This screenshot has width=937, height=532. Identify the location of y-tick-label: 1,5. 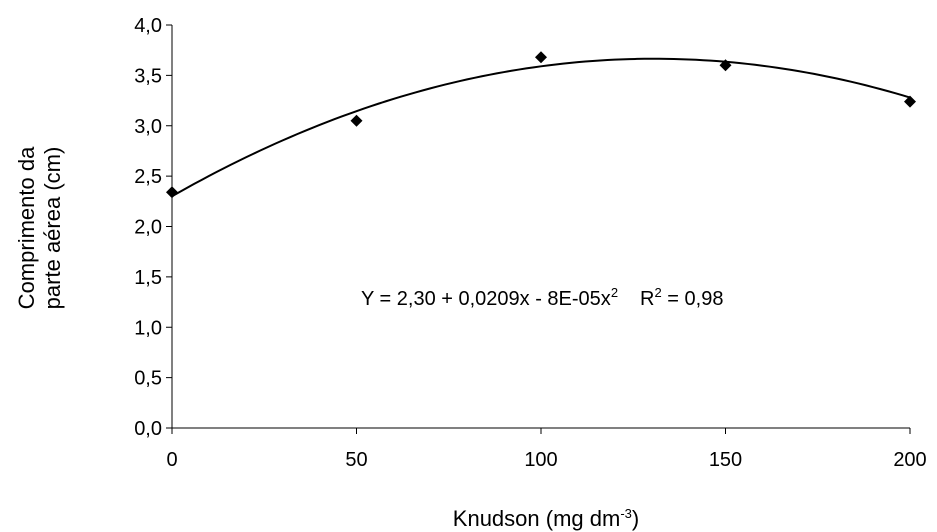
(148, 278).